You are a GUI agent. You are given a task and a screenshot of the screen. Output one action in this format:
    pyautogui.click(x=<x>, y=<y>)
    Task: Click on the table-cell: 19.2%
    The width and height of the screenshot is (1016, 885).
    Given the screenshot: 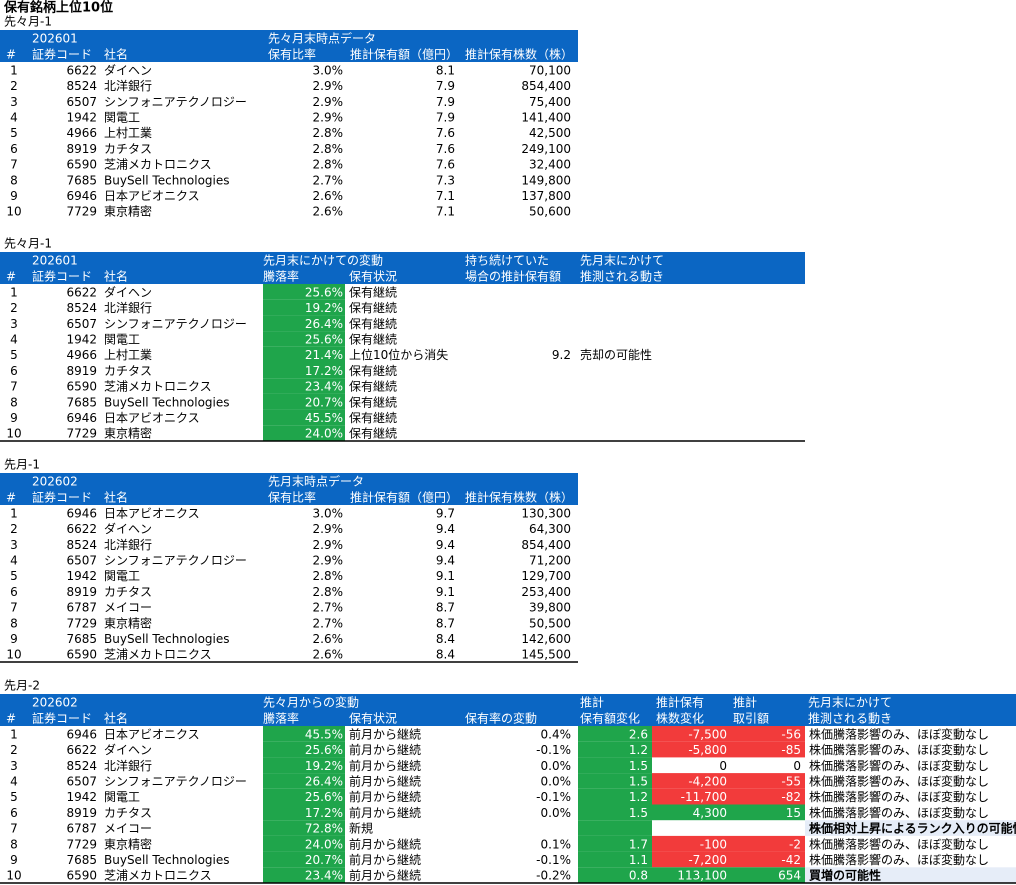 What is the action you would take?
    pyautogui.click(x=324, y=766)
    